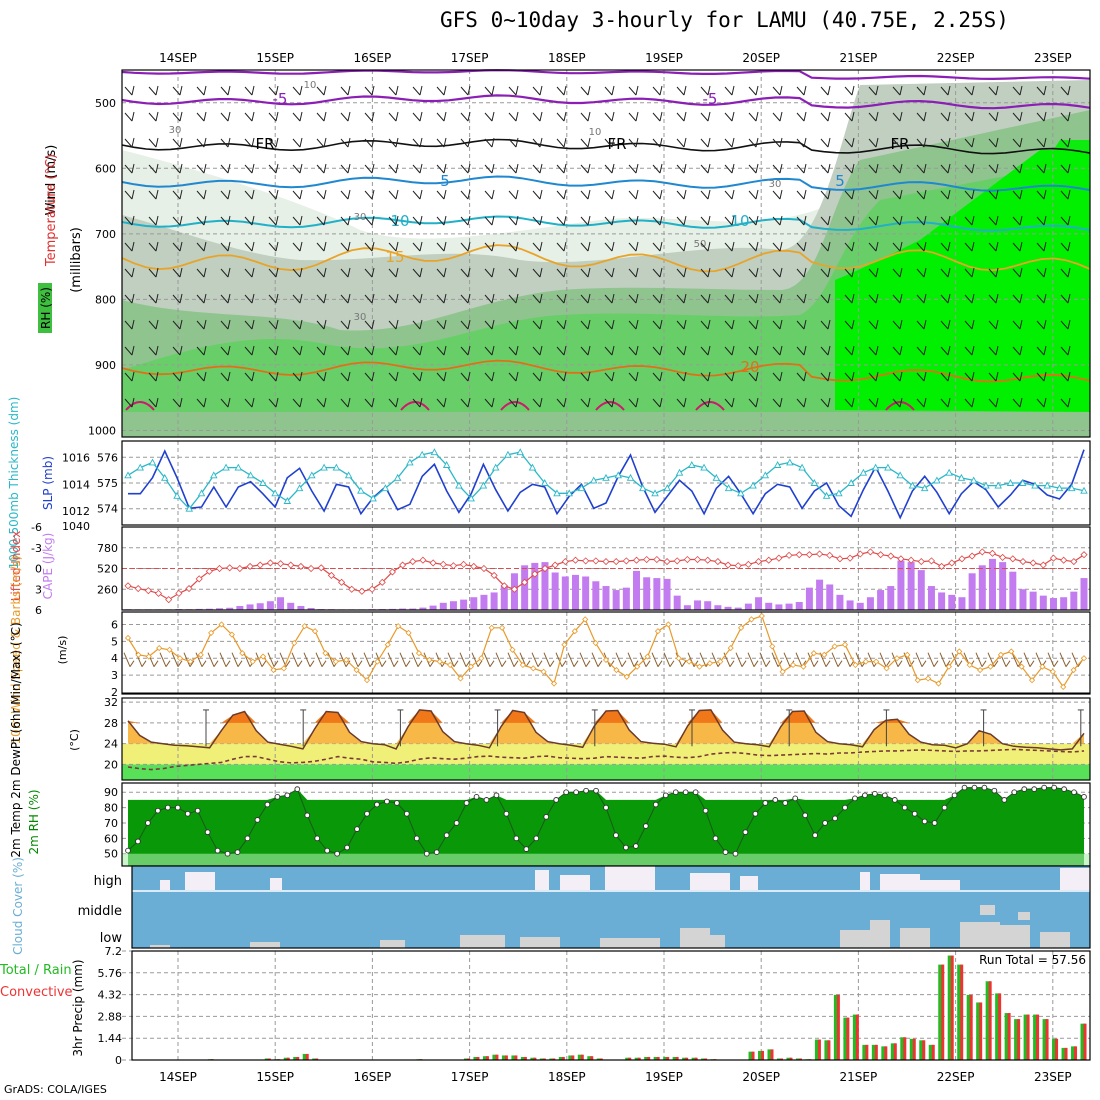 Image resolution: width=1100 pixels, height=1100 pixels. I want to click on lifted-tick-label: -3, so click(36, 548).